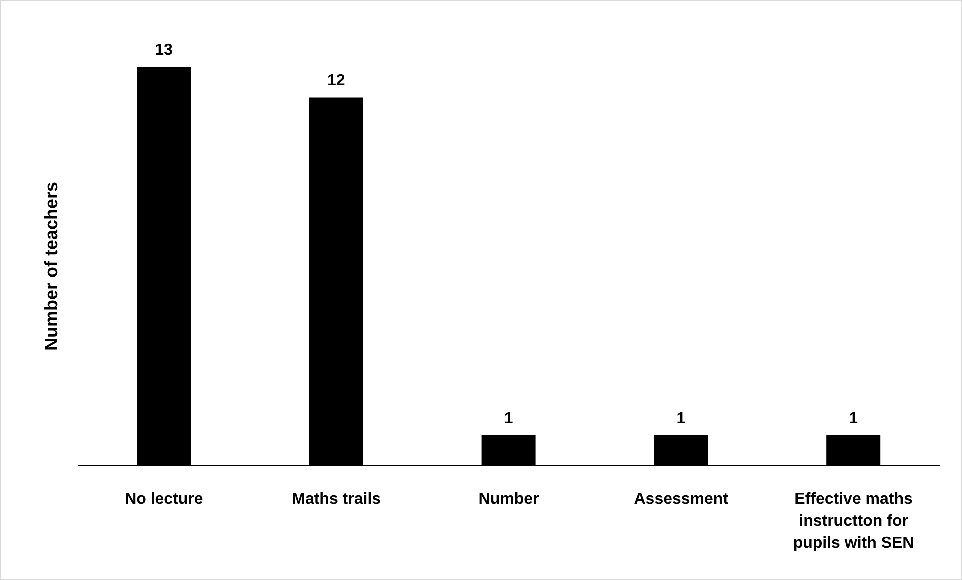  I want to click on x-tick-label: No lecture, so click(164, 499).